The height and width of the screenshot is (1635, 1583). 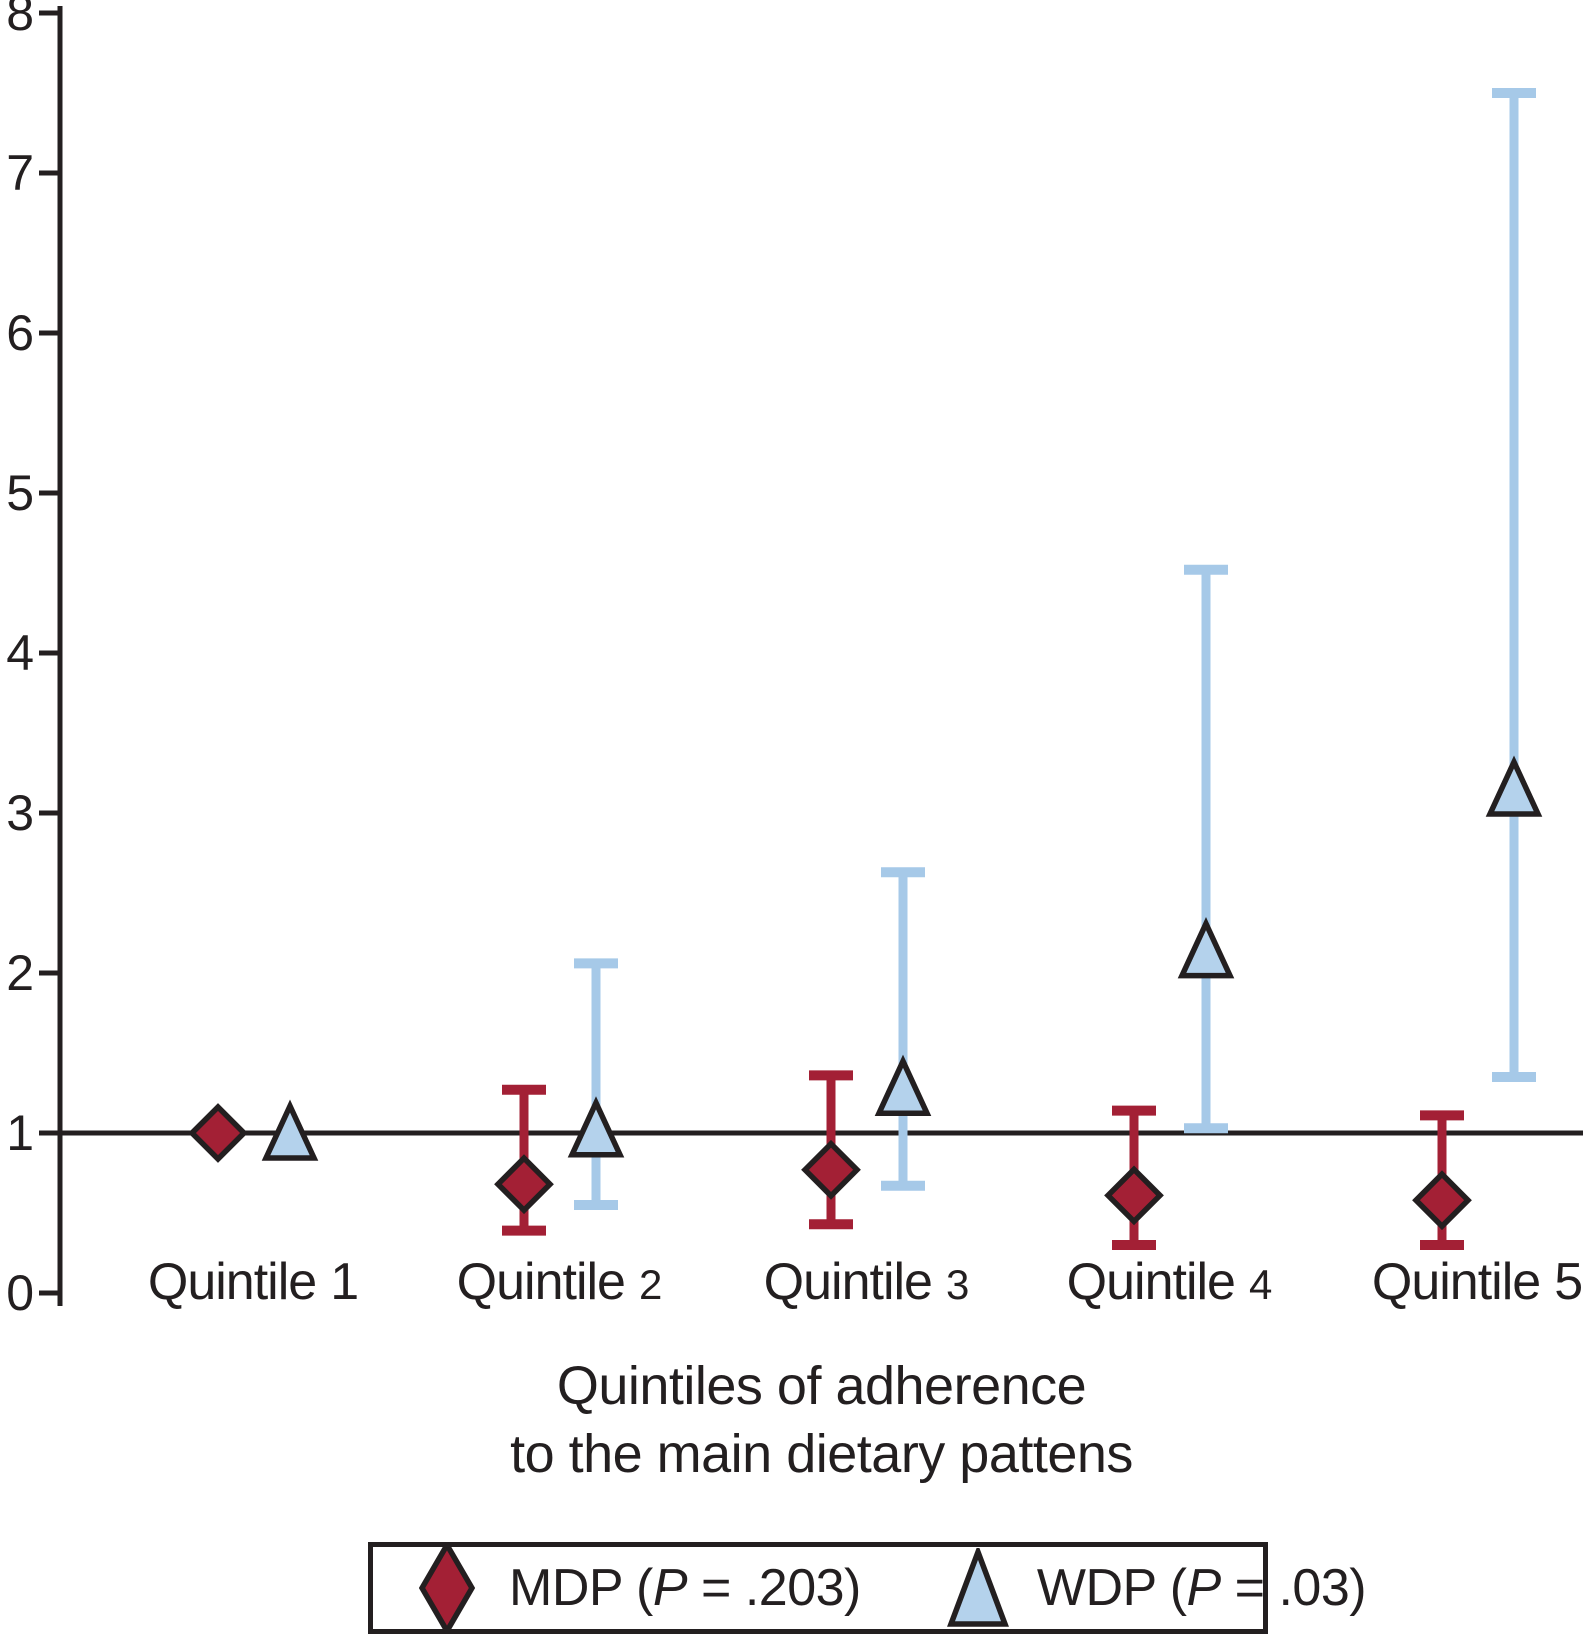 What do you see at coordinates (20, 20) in the screenshot?
I see `y-tick-label: 8` at bounding box center [20, 20].